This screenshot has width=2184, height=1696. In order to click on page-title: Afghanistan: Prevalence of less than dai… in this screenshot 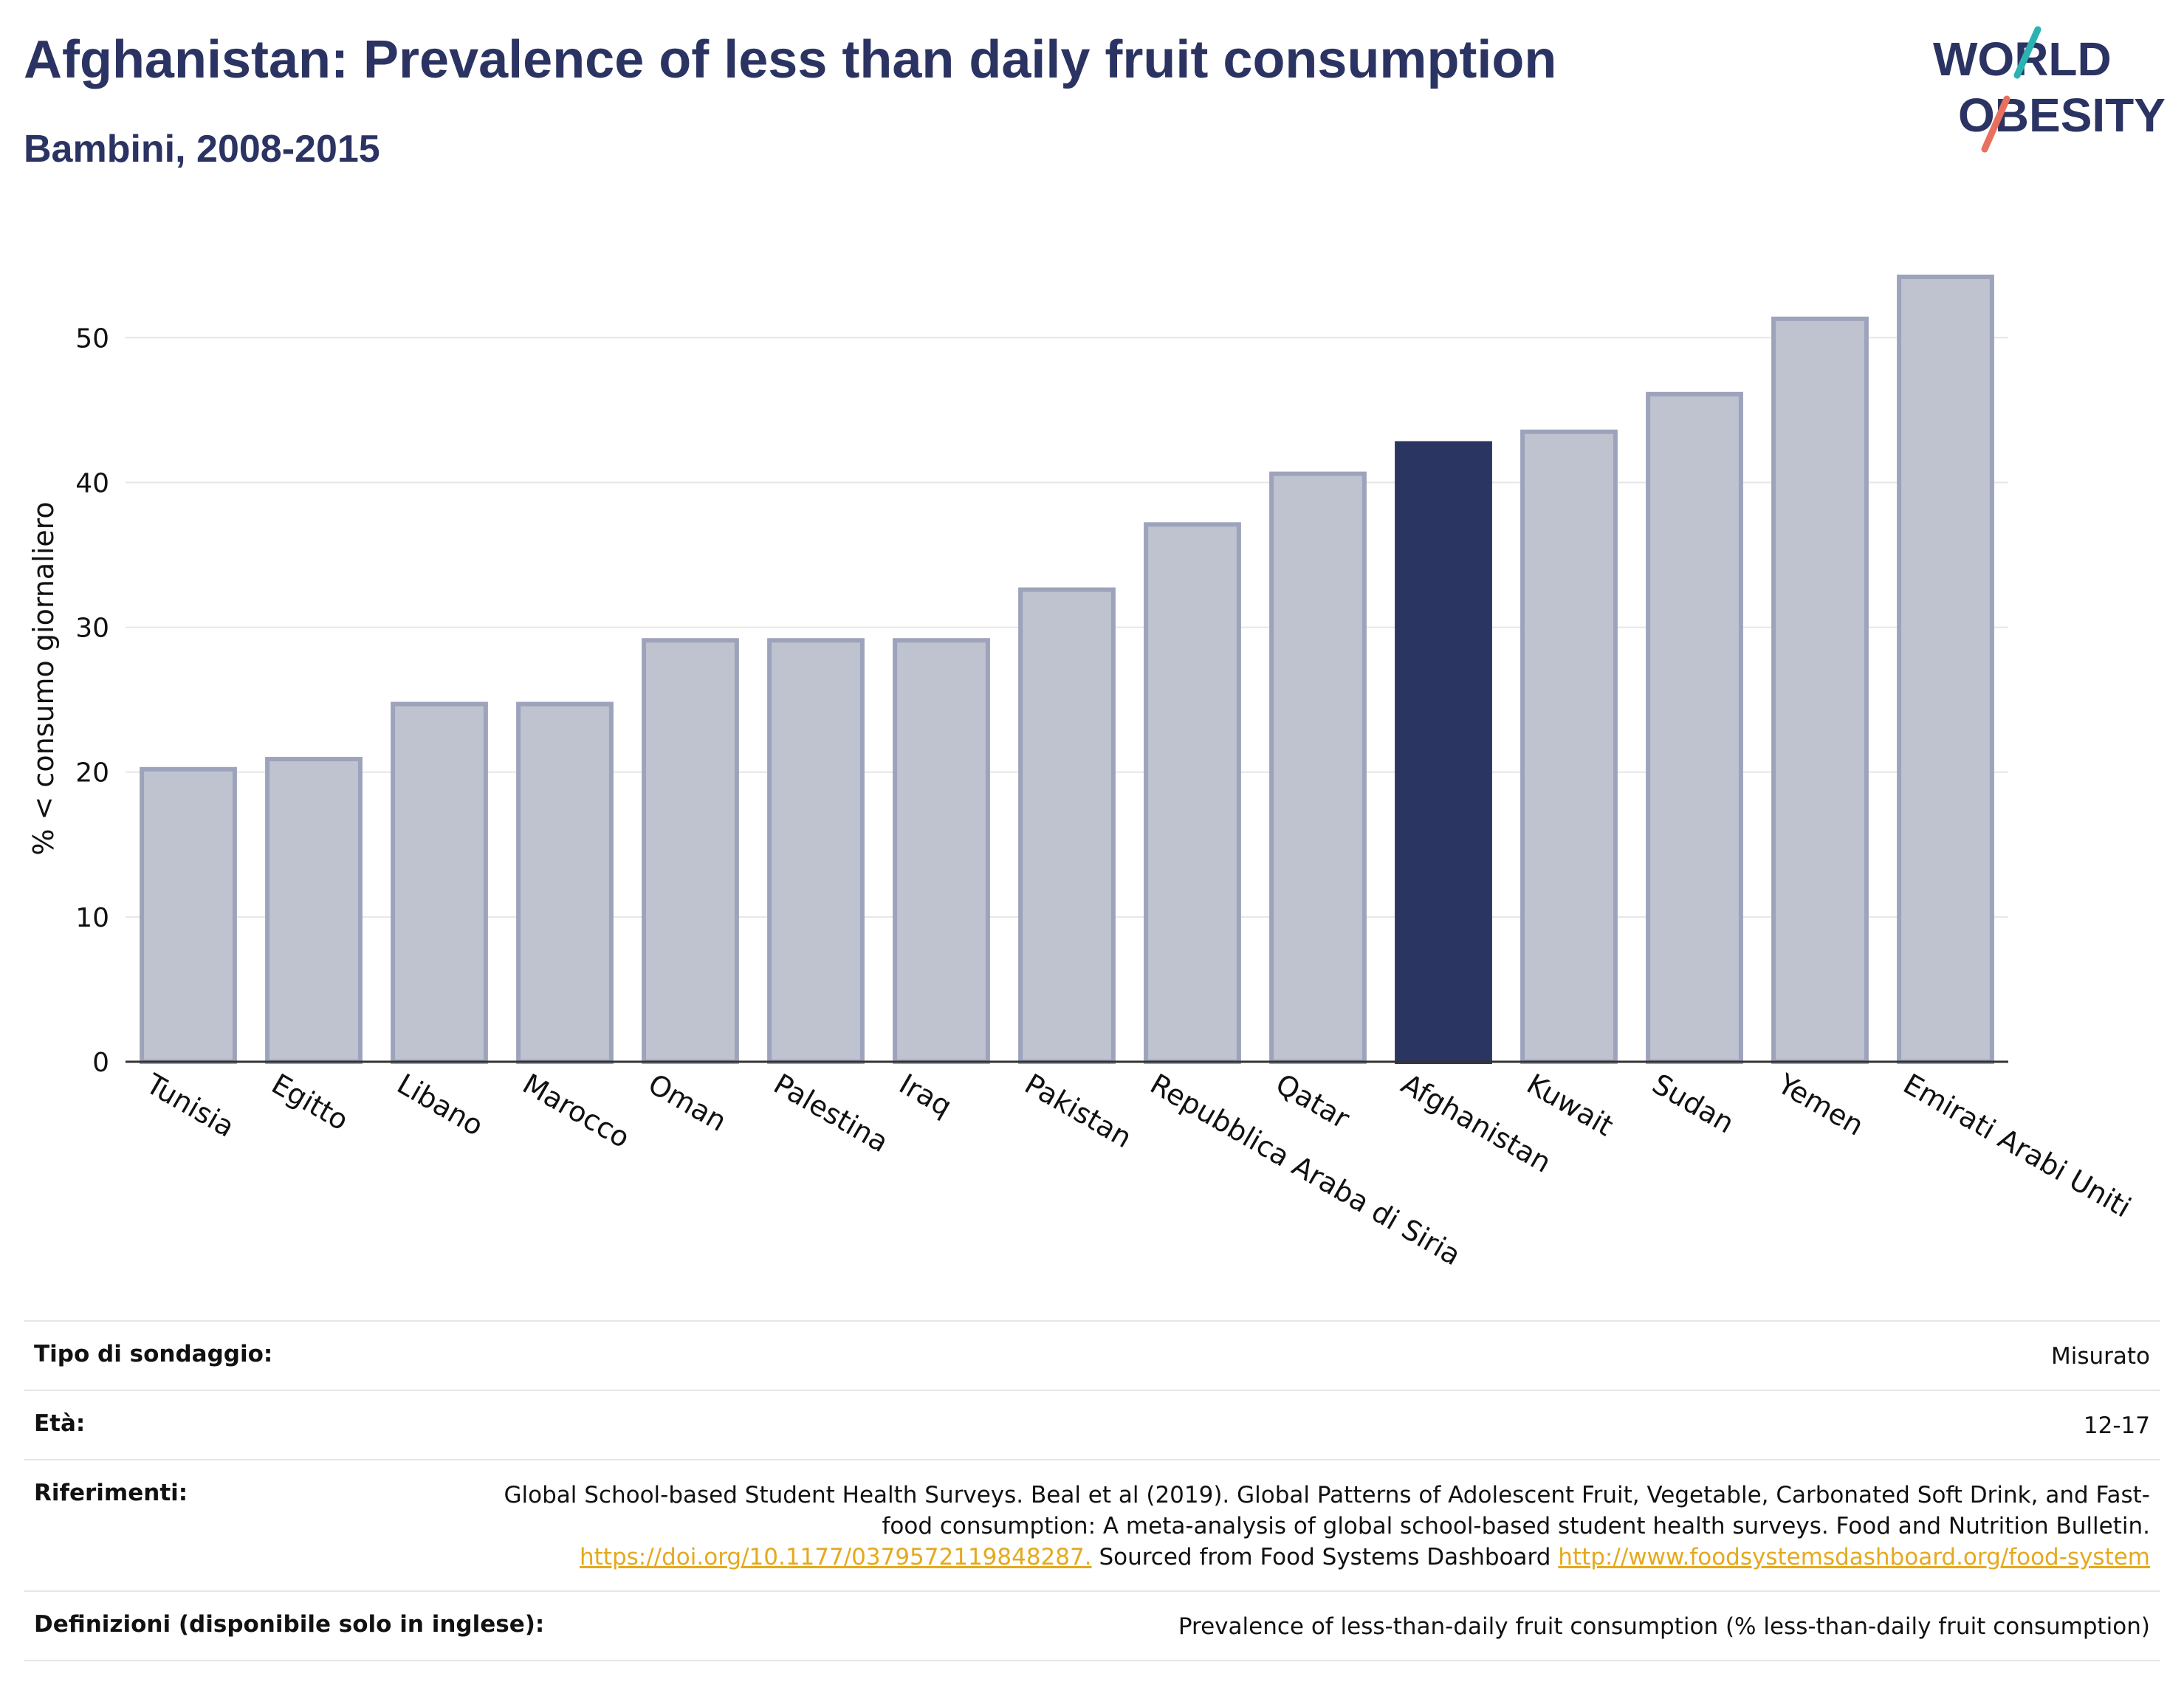, I will do `click(791, 59)`.